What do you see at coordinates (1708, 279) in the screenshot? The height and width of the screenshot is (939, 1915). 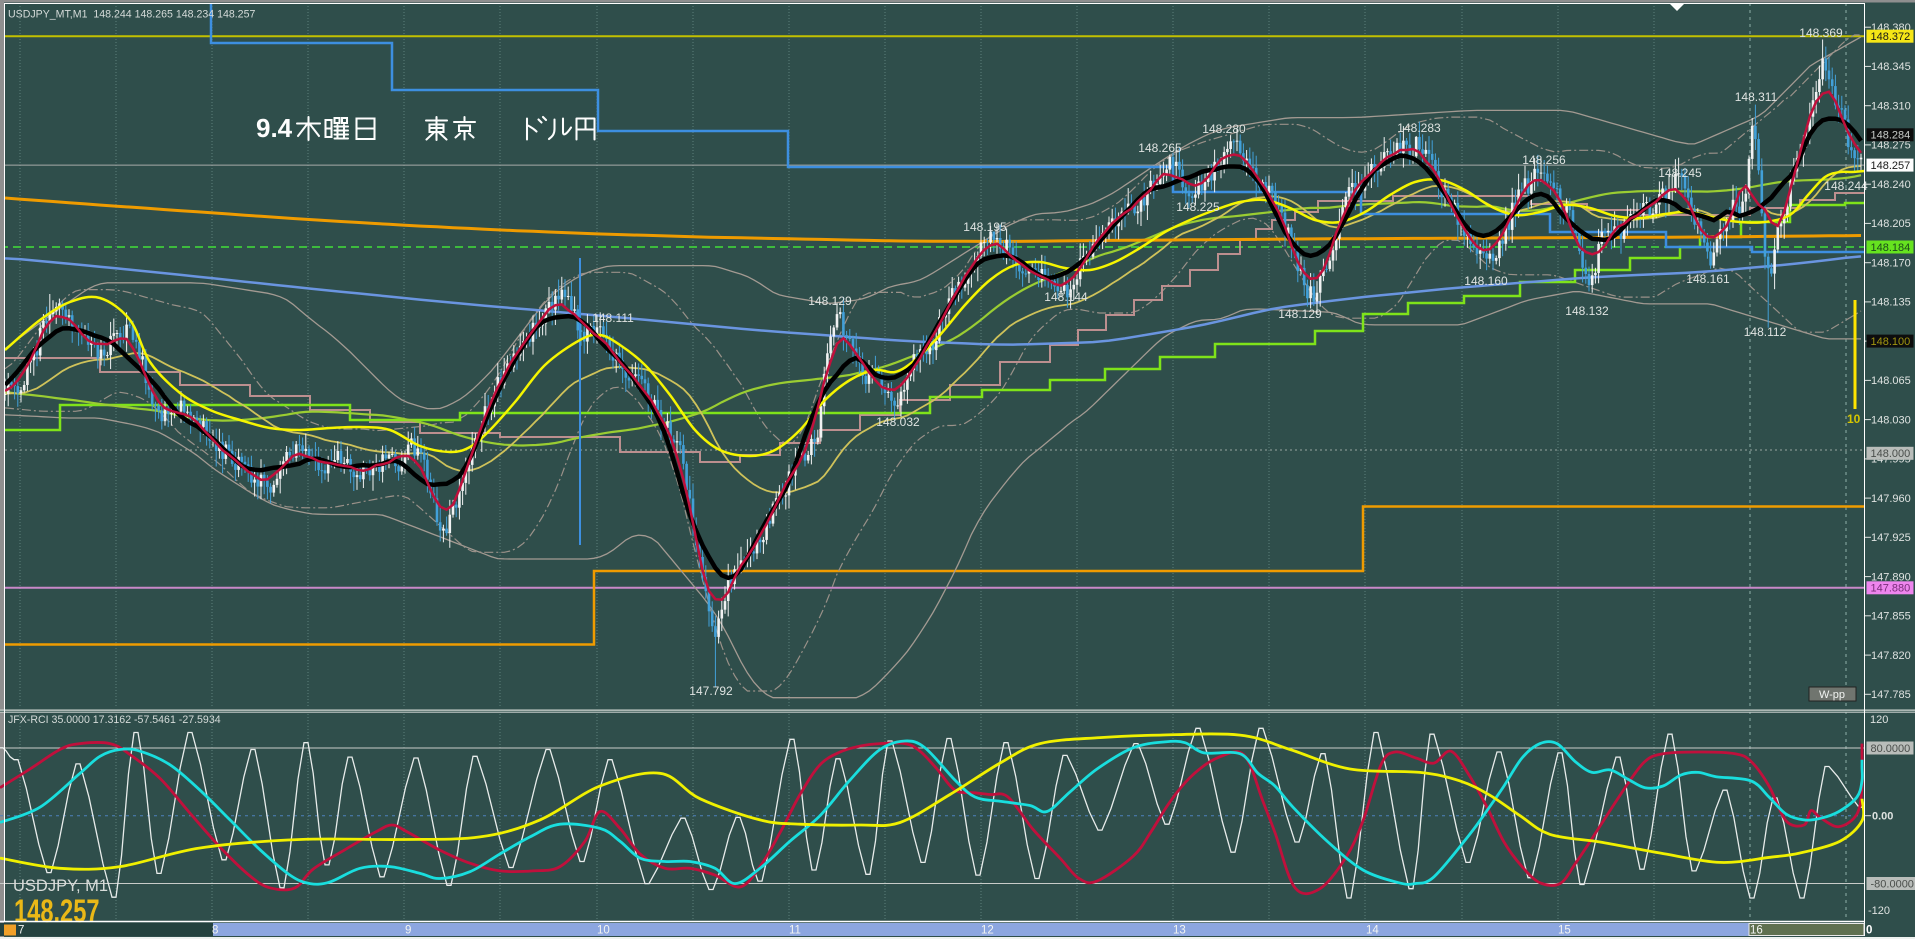 I see `svg-text: 148.161` at bounding box center [1708, 279].